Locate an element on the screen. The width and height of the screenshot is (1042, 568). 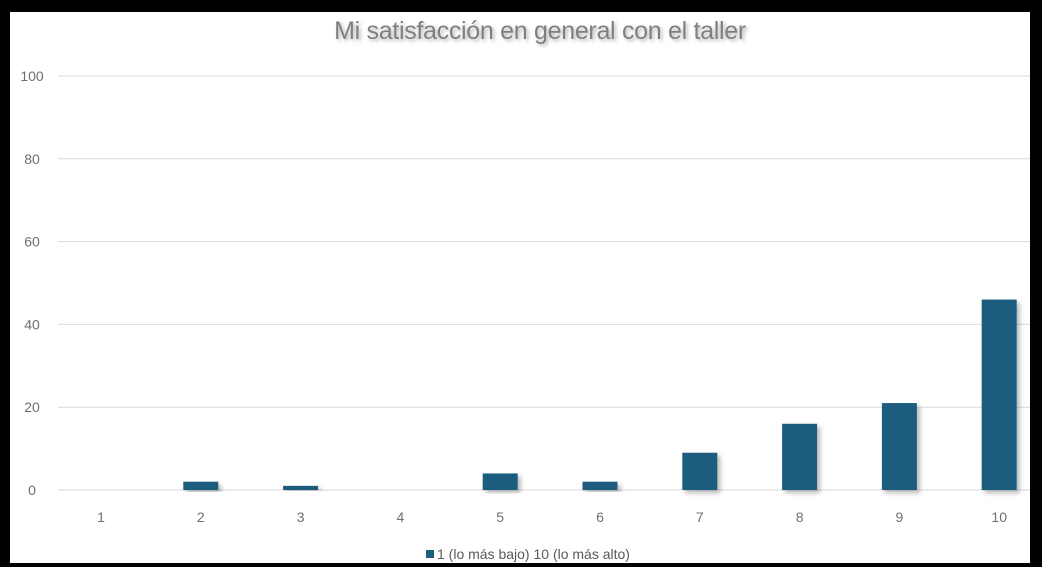
y-tick-label: 80 is located at coordinates (32, 159).